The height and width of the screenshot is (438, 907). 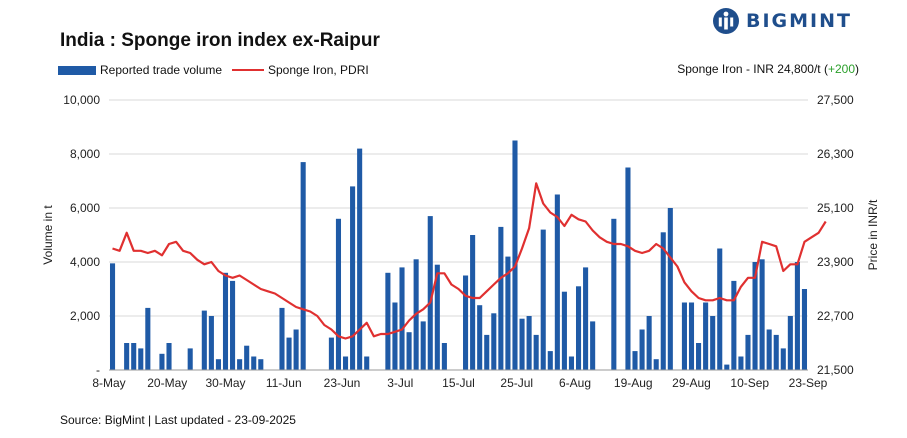 I want to click on y-right-tick-label: 26,300, so click(x=835, y=154).